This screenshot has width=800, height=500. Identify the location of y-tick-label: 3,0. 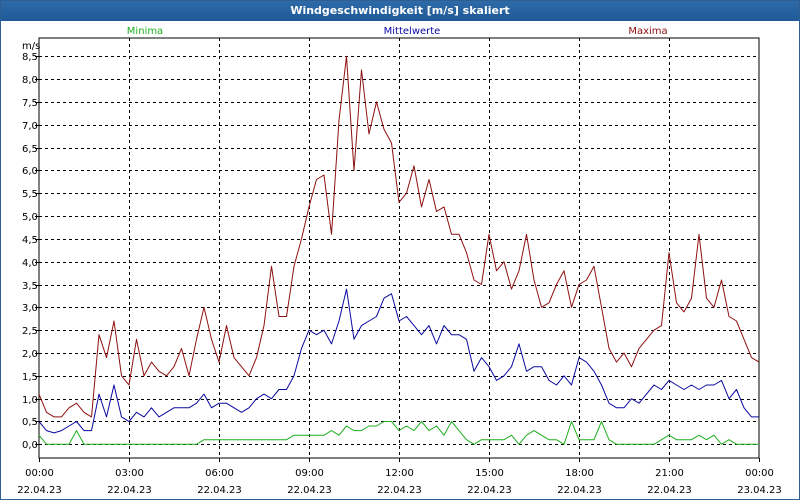
(30, 308).